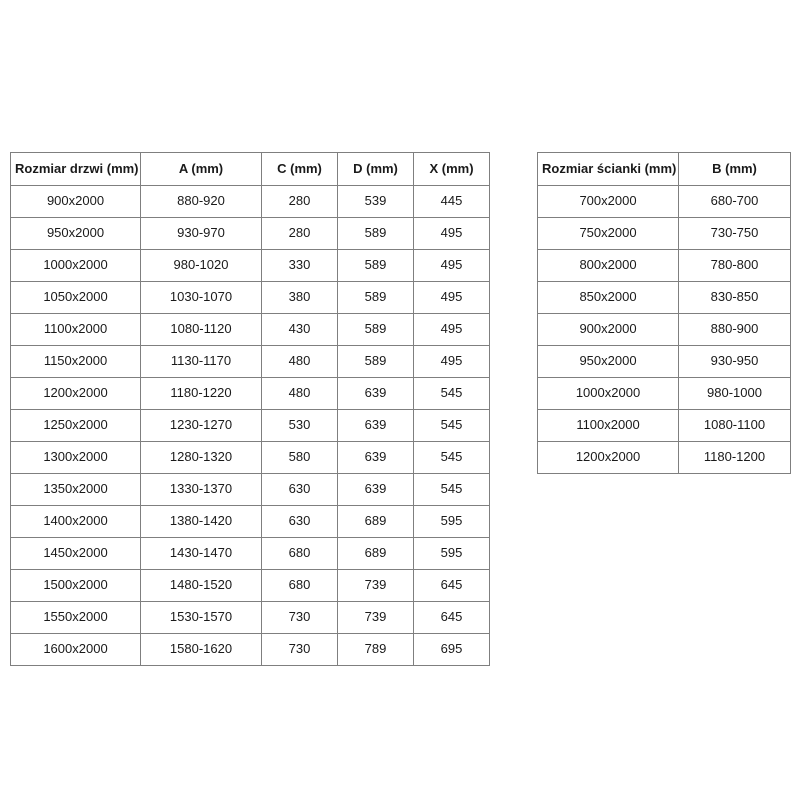  I want to click on table-row: 900x2000 880-920 280 539 445, so click(250, 201).